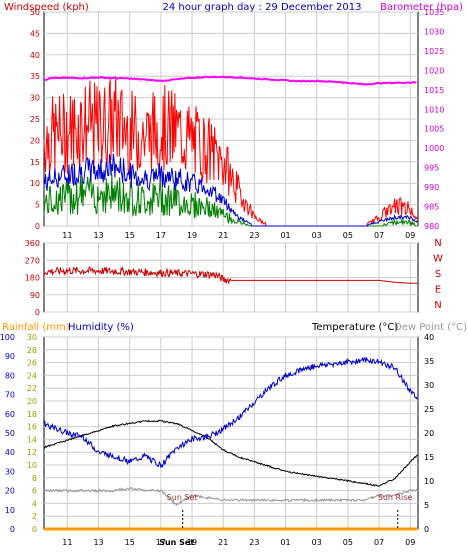 Image resolution: width=468 pixels, height=555 pixels. I want to click on temperature-tick-3: 25, so click(429, 409).